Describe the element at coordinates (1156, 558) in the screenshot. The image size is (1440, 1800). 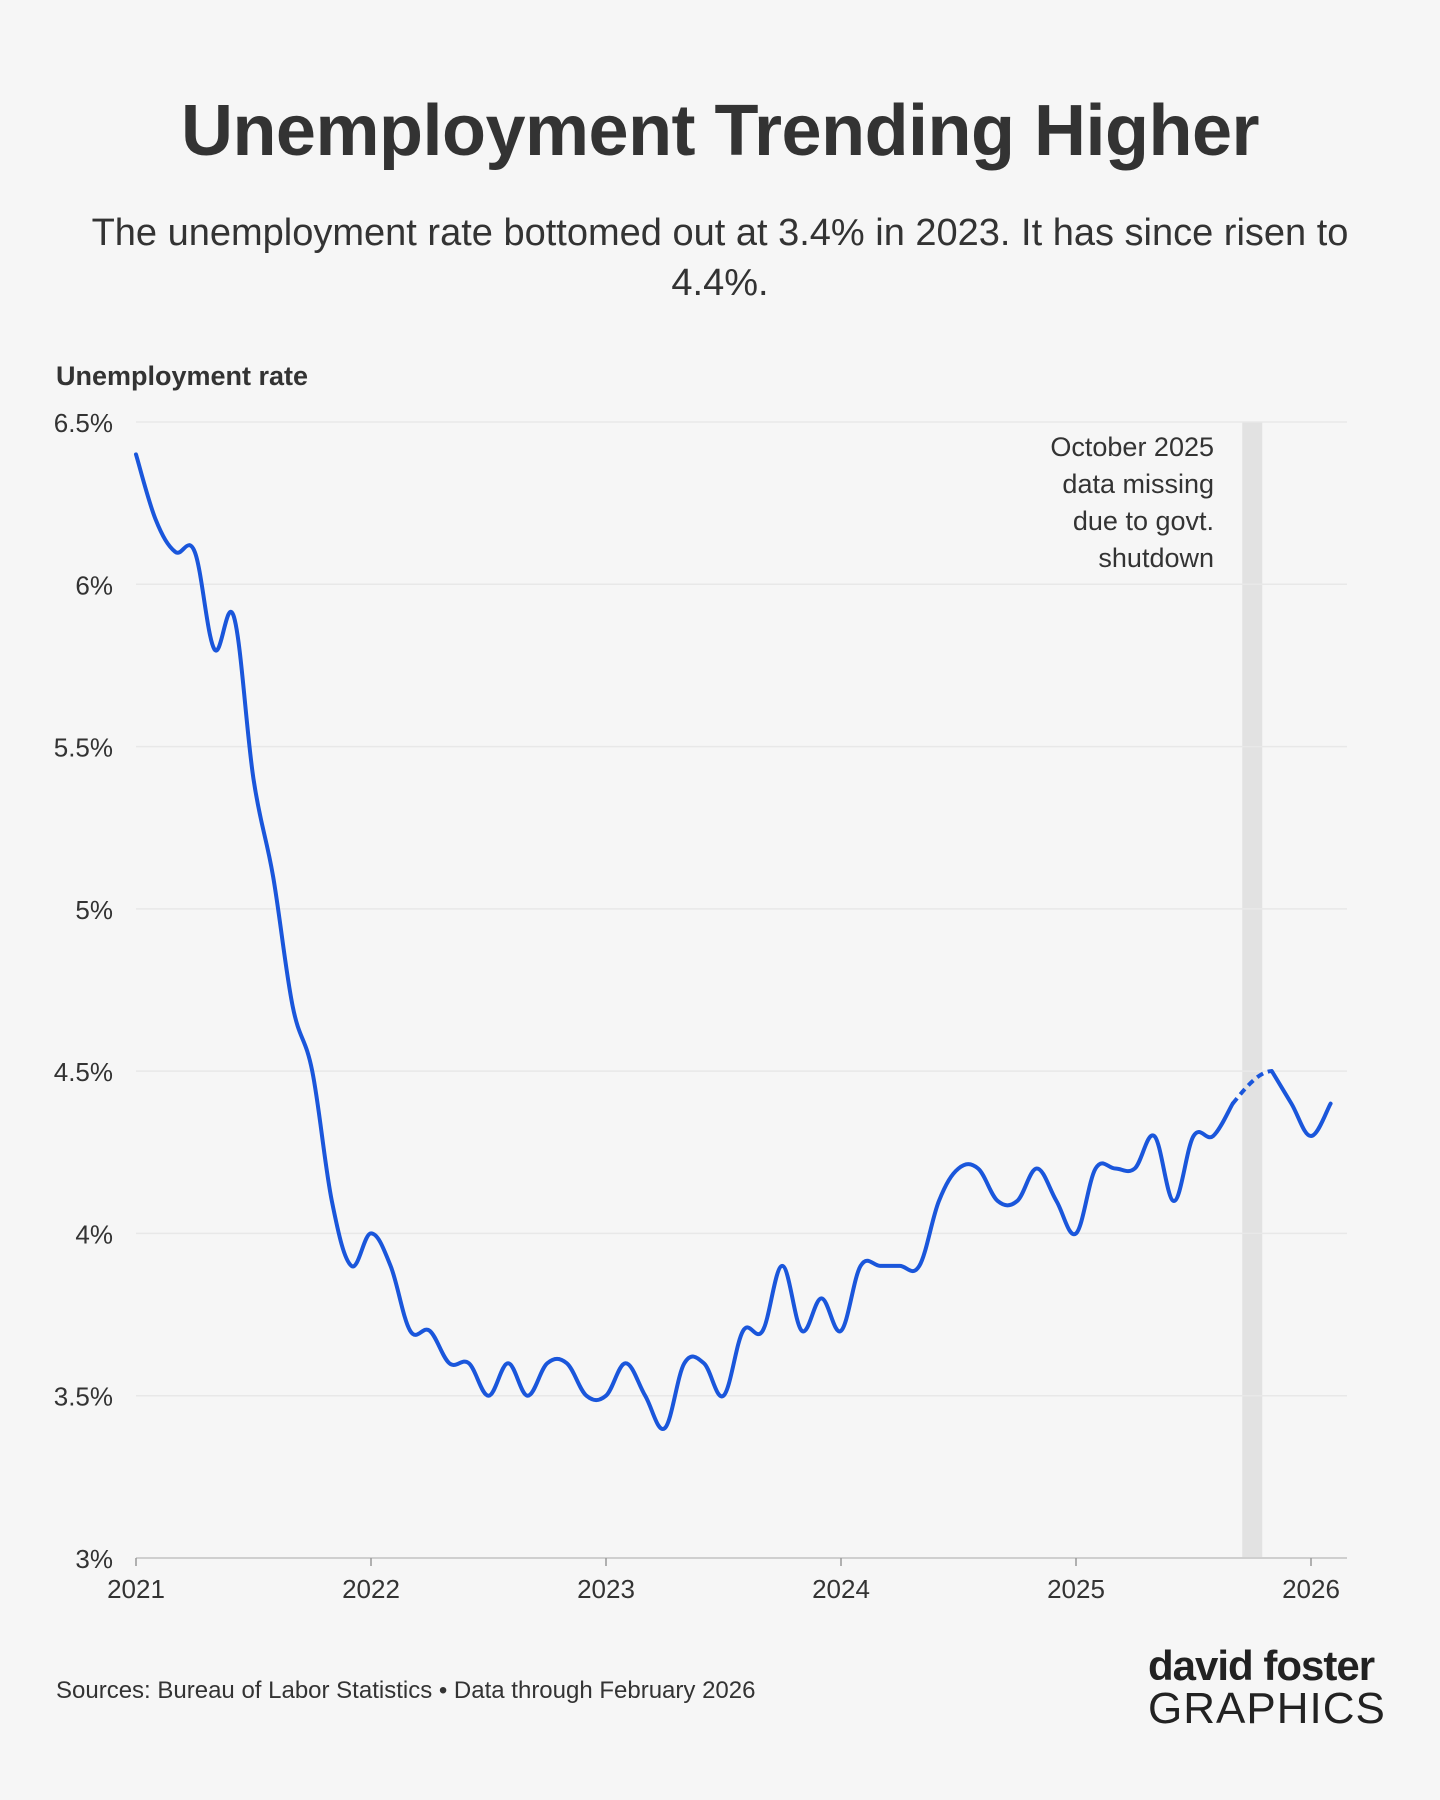
I see `shutdown-annotation-line: shutdown` at that location.